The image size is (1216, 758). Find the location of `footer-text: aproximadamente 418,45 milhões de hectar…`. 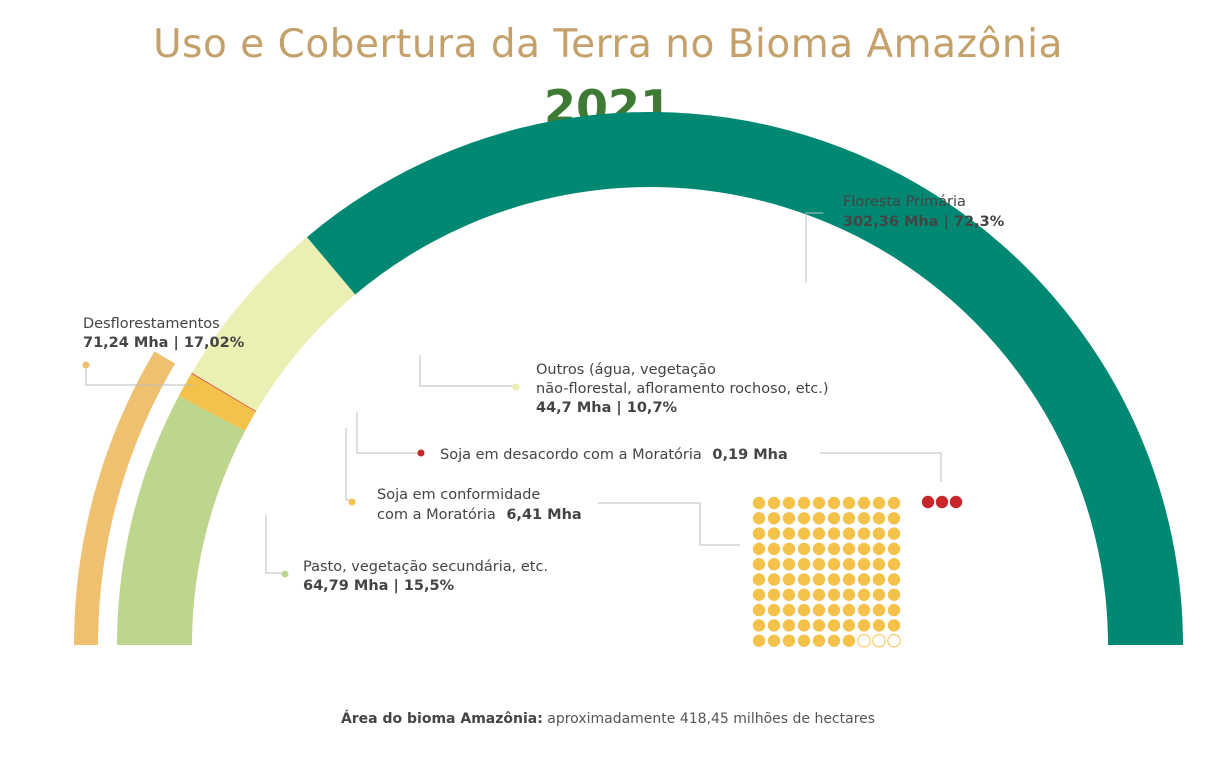

footer-text: aproximadamente 418,45 milhões de hectar… is located at coordinates (711, 719).